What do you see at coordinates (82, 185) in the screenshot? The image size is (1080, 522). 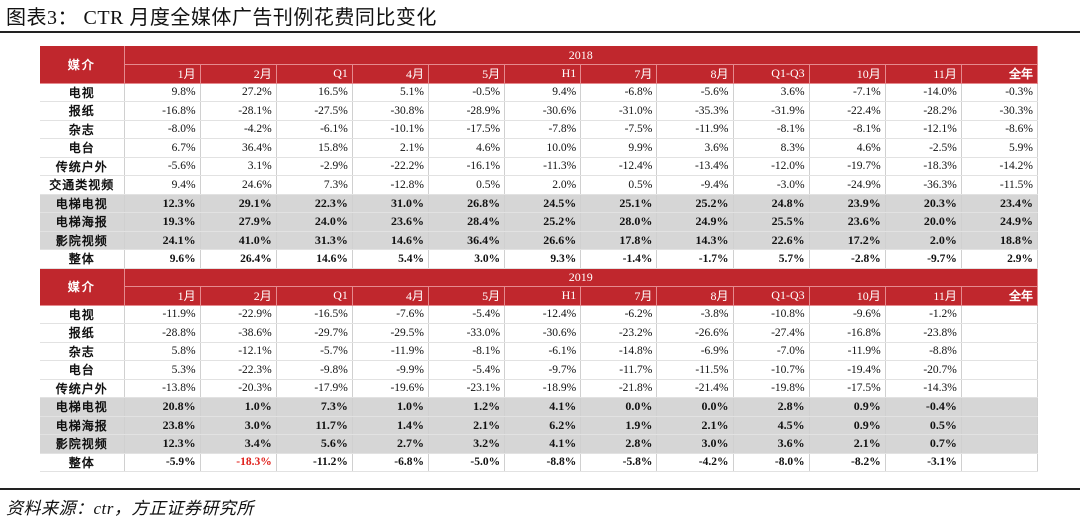 I see `media-name: 交通类视频` at bounding box center [82, 185].